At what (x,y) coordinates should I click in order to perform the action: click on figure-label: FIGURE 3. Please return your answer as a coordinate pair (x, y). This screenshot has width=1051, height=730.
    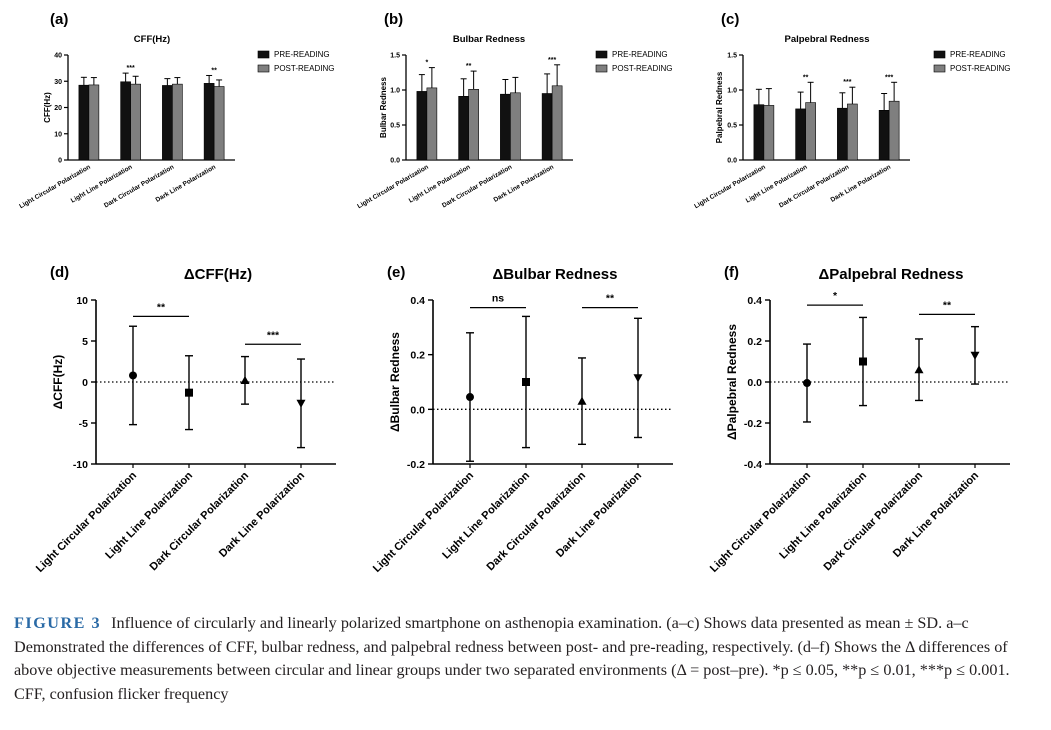
    Looking at the image, I should click on (58, 623).